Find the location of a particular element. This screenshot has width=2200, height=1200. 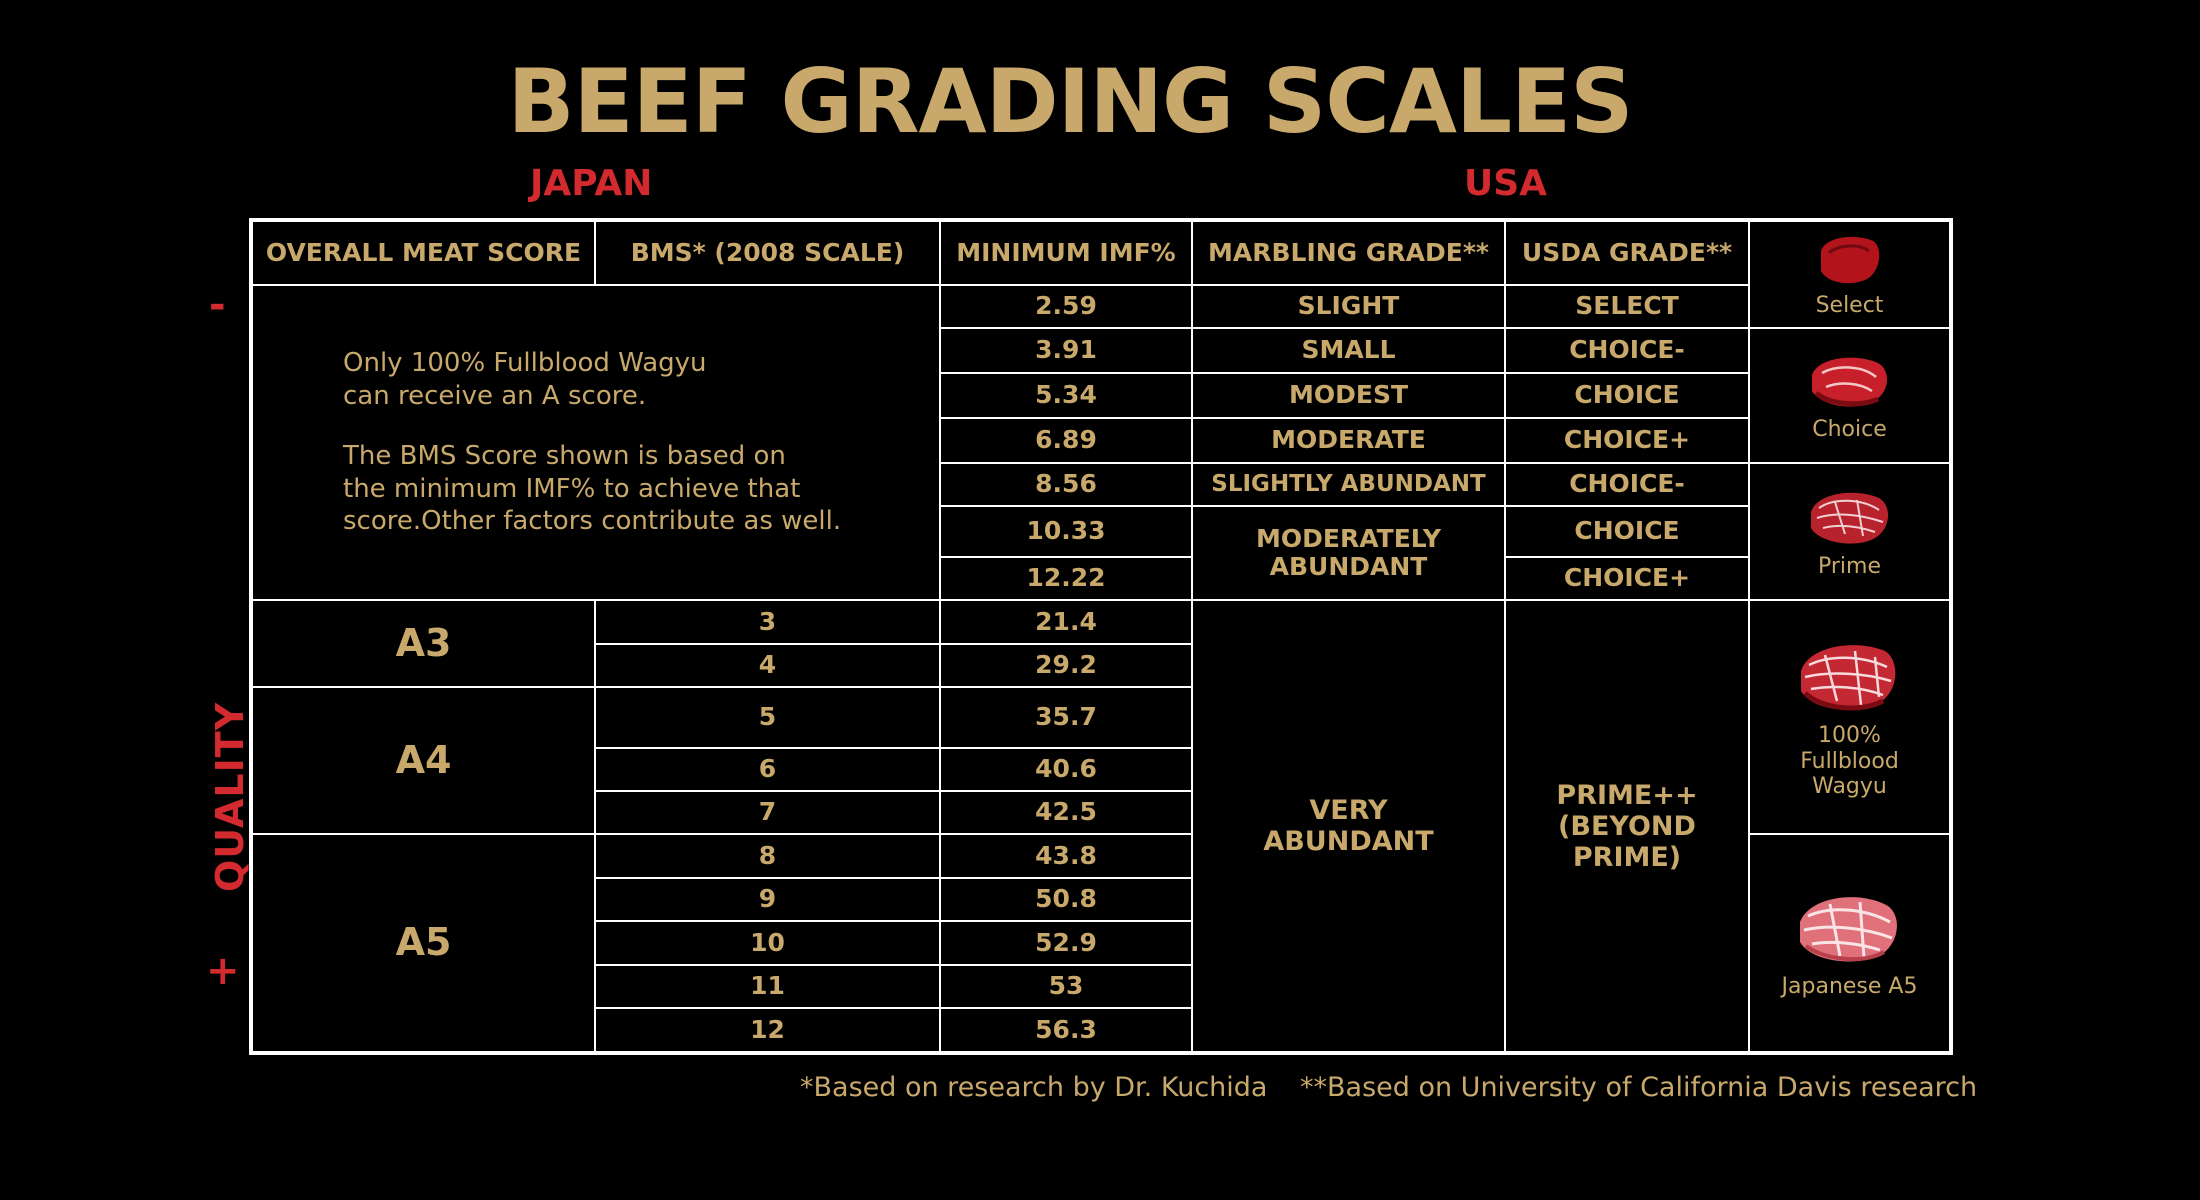

quality-plus-label: + is located at coordinates (223, 971).